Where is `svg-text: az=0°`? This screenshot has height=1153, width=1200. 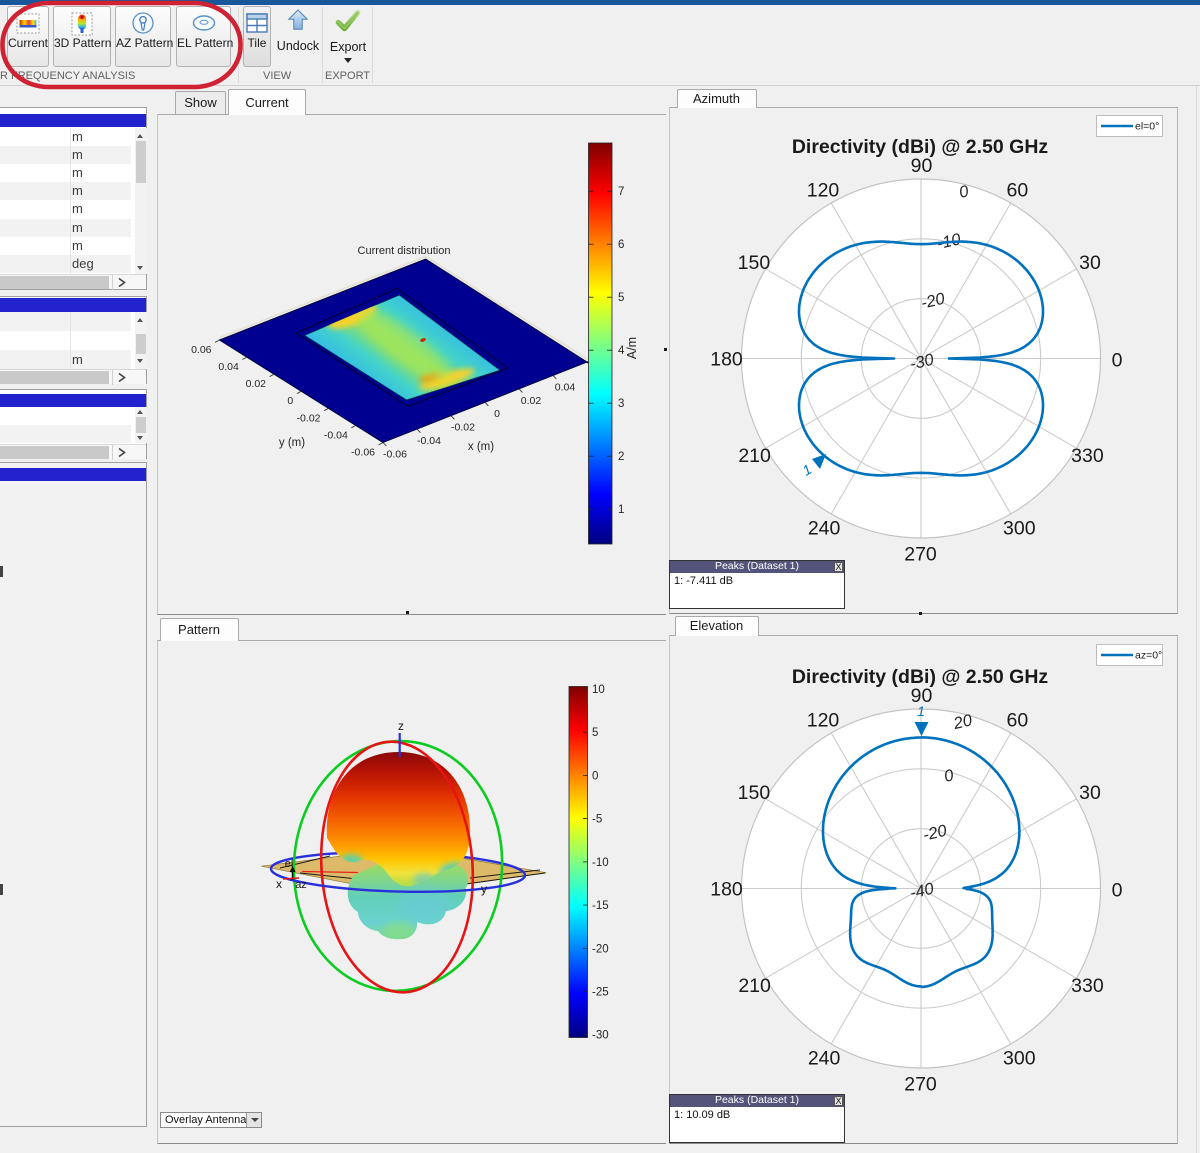 svg-text: az=0° is located at coordinates (1148, 655).